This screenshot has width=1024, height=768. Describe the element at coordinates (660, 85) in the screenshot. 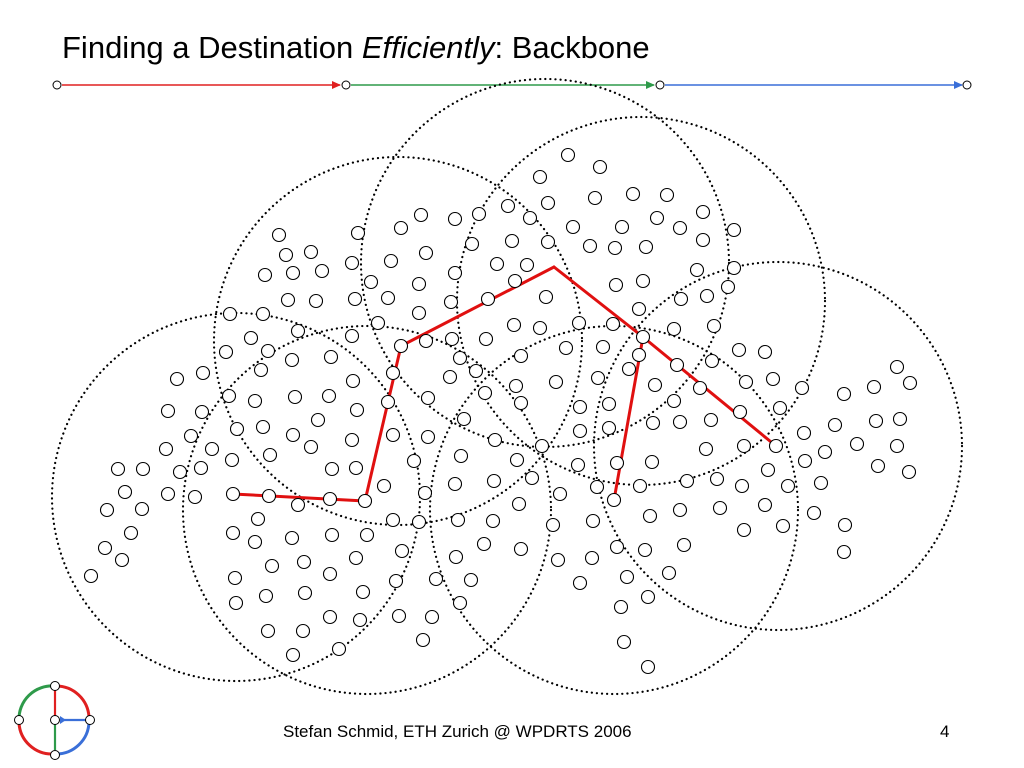

I see `timeline-node` at that location.